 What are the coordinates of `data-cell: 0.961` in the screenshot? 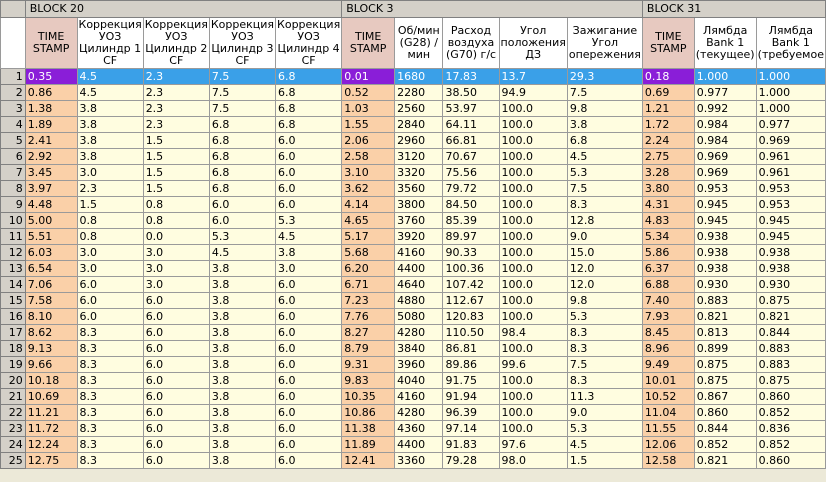 It's located at (790, 172).